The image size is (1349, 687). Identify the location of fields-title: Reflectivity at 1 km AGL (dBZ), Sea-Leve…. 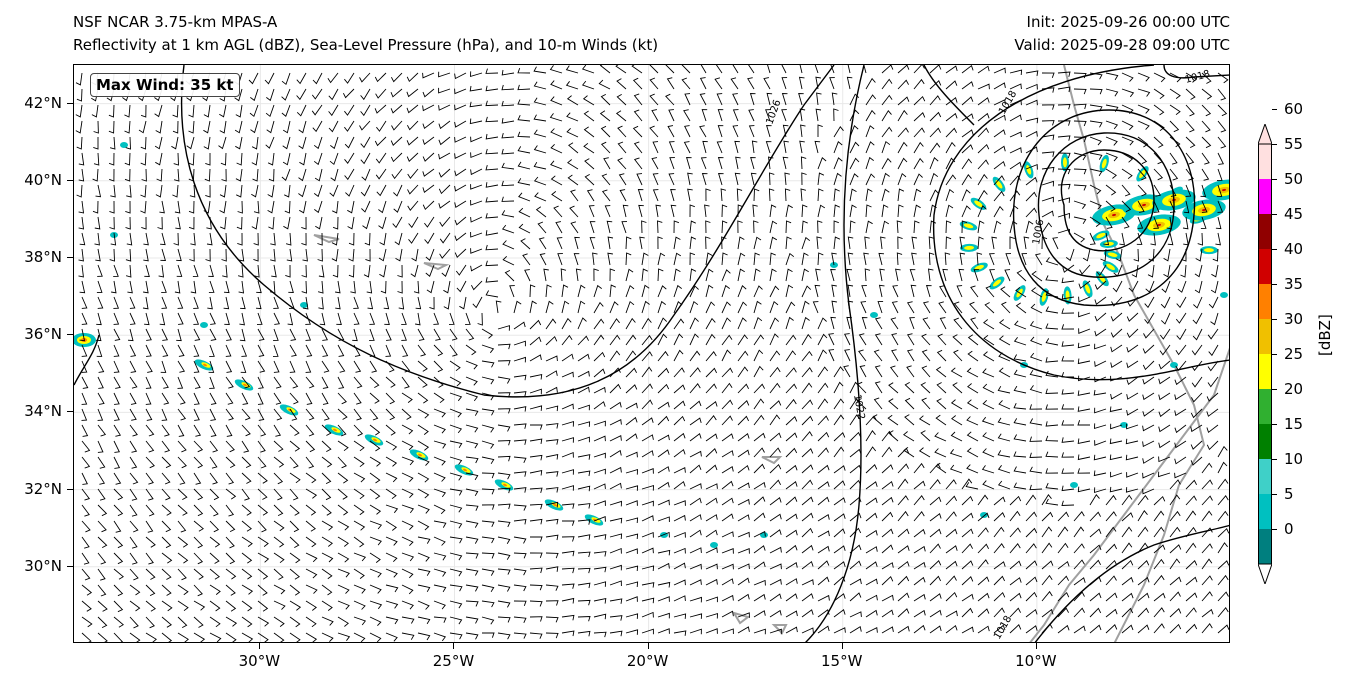
(366, 45).